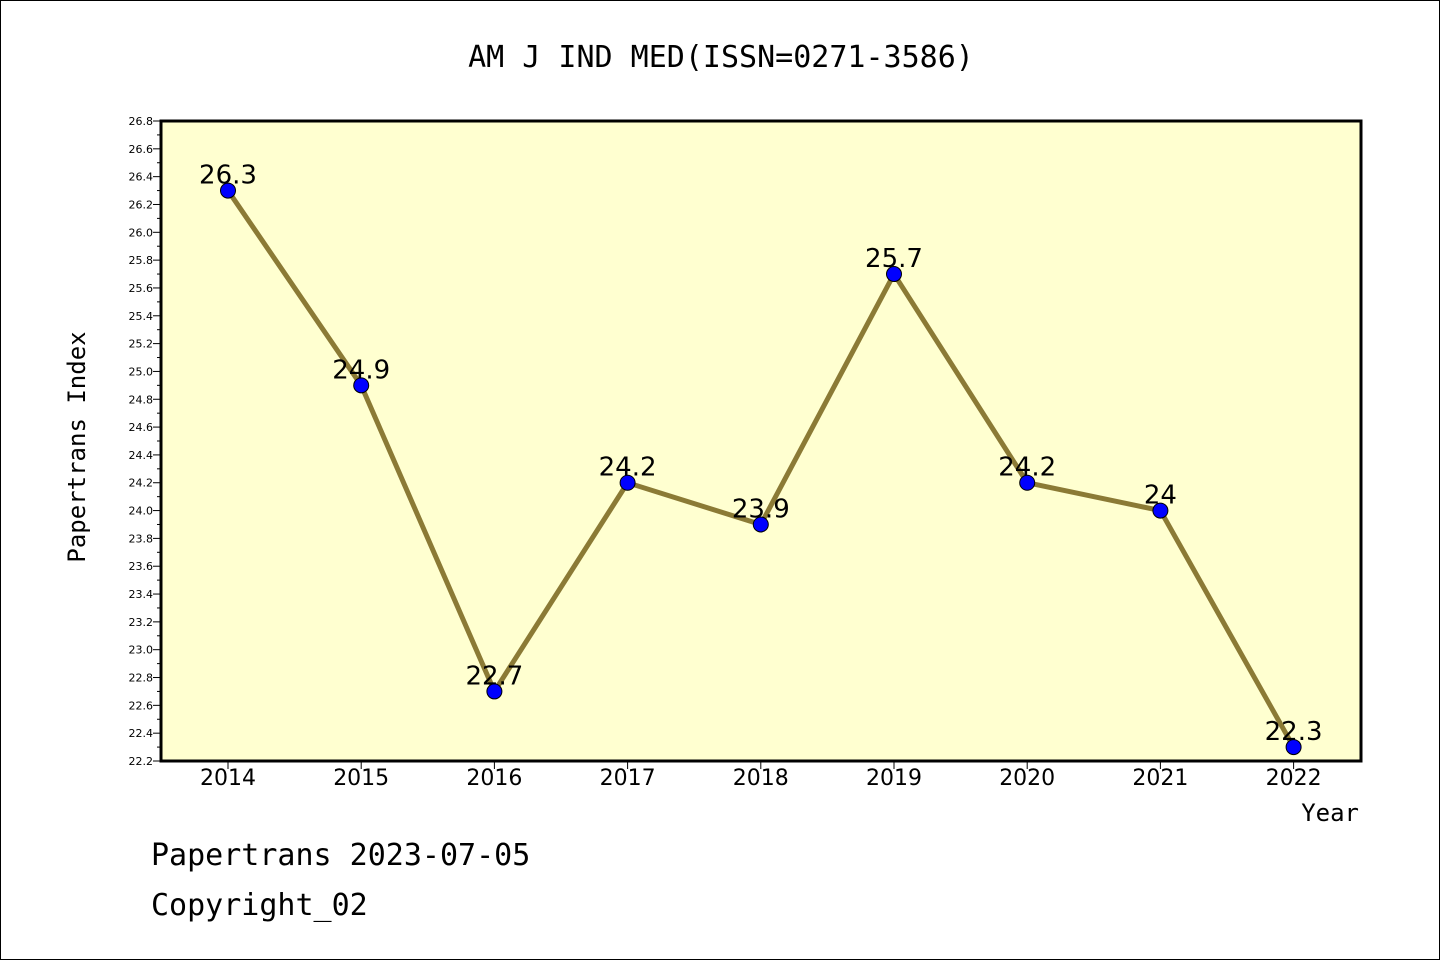 The width and height of the screenshot is (1440, 961). I want to click on chart-title: AM J IND MED(ISSN=0271-3586), so click(721, 57).